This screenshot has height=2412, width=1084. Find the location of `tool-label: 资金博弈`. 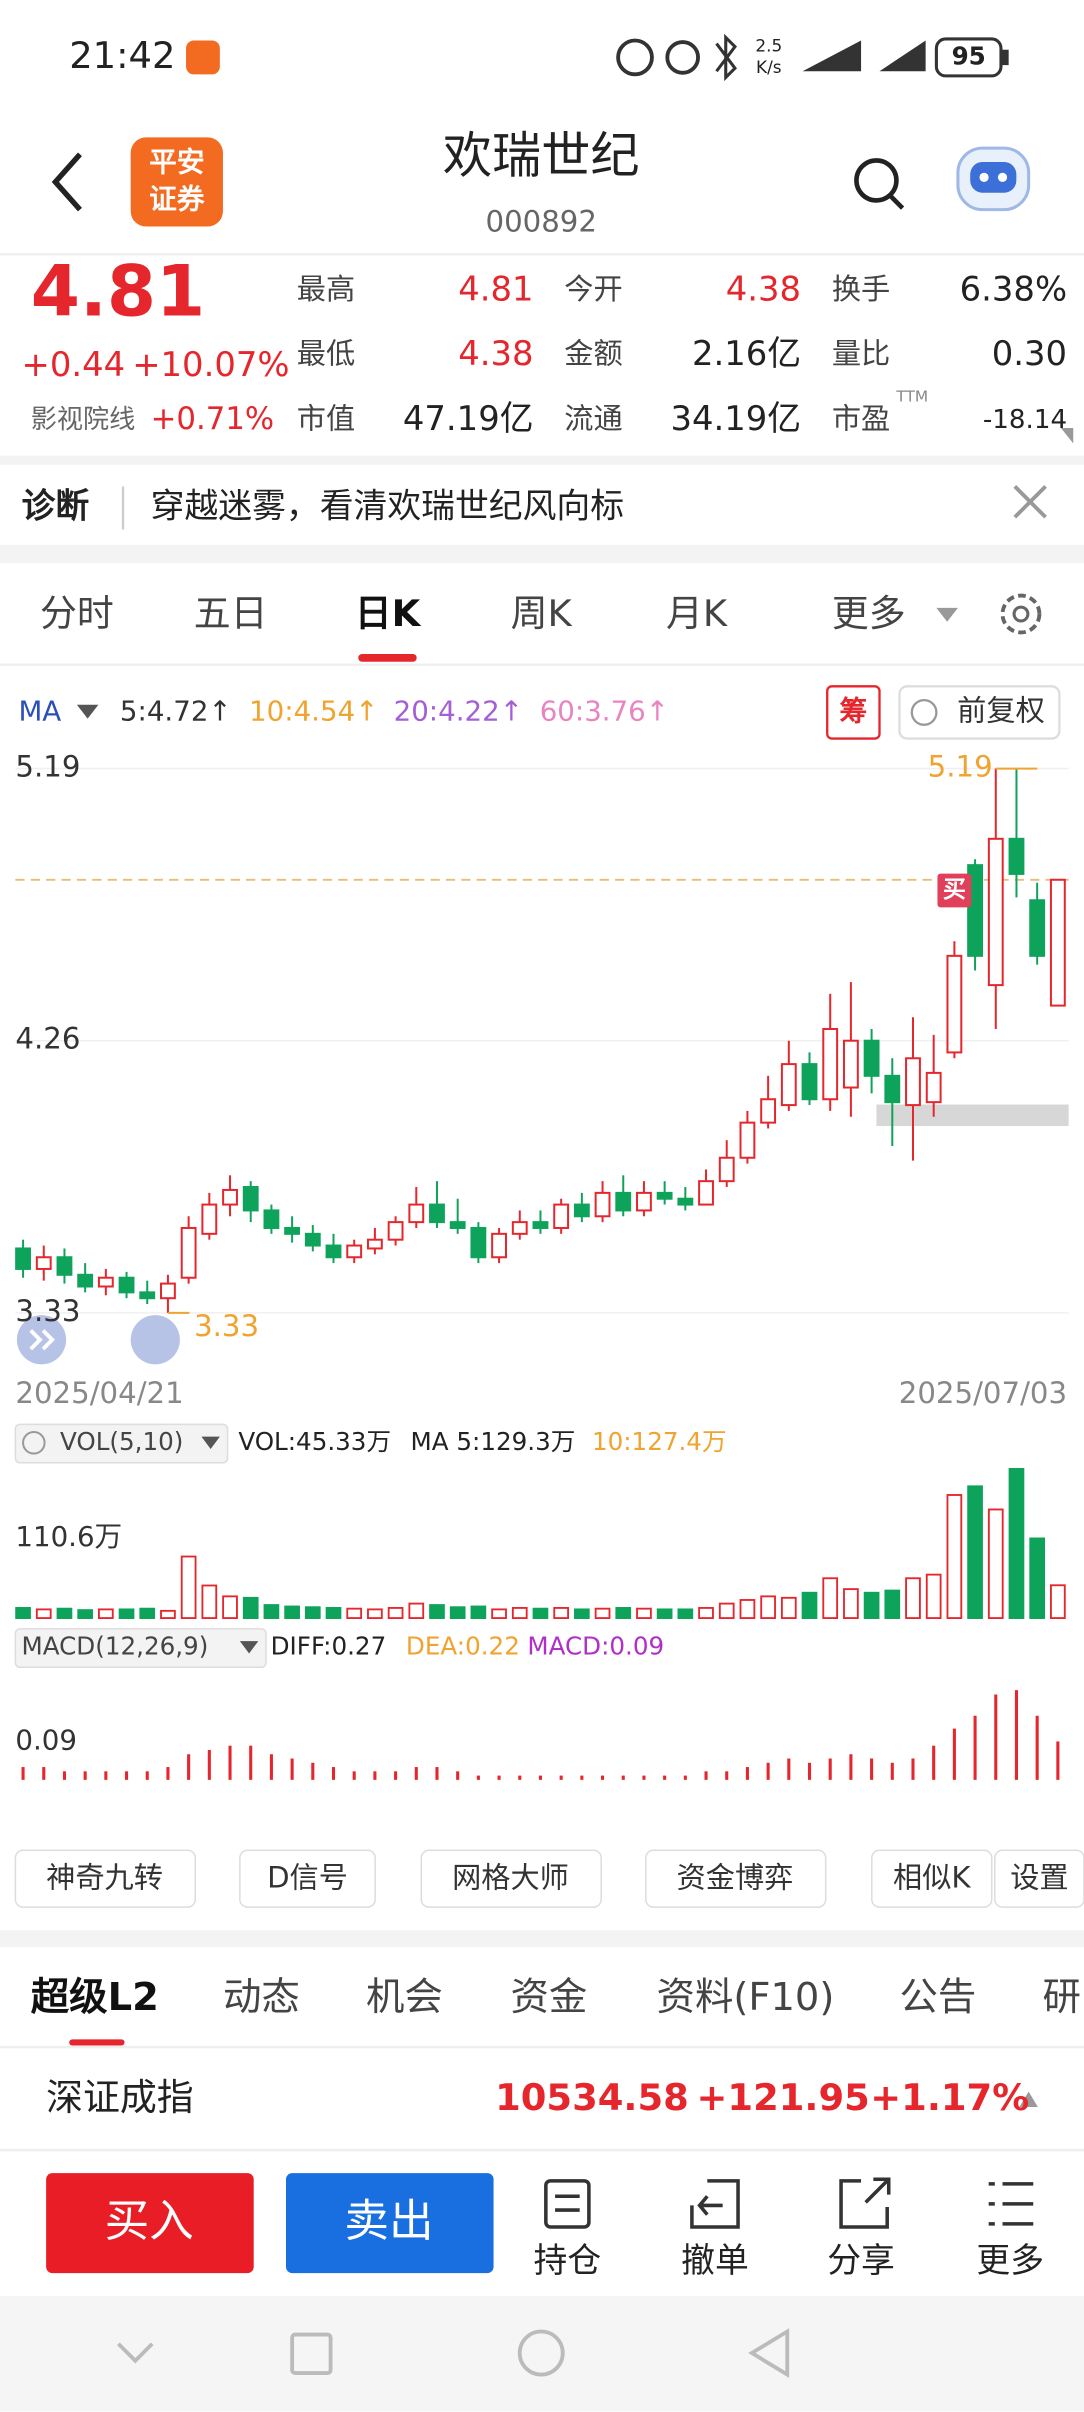

tool-label: 资金博弈 is located at coordinates (735, 1877).